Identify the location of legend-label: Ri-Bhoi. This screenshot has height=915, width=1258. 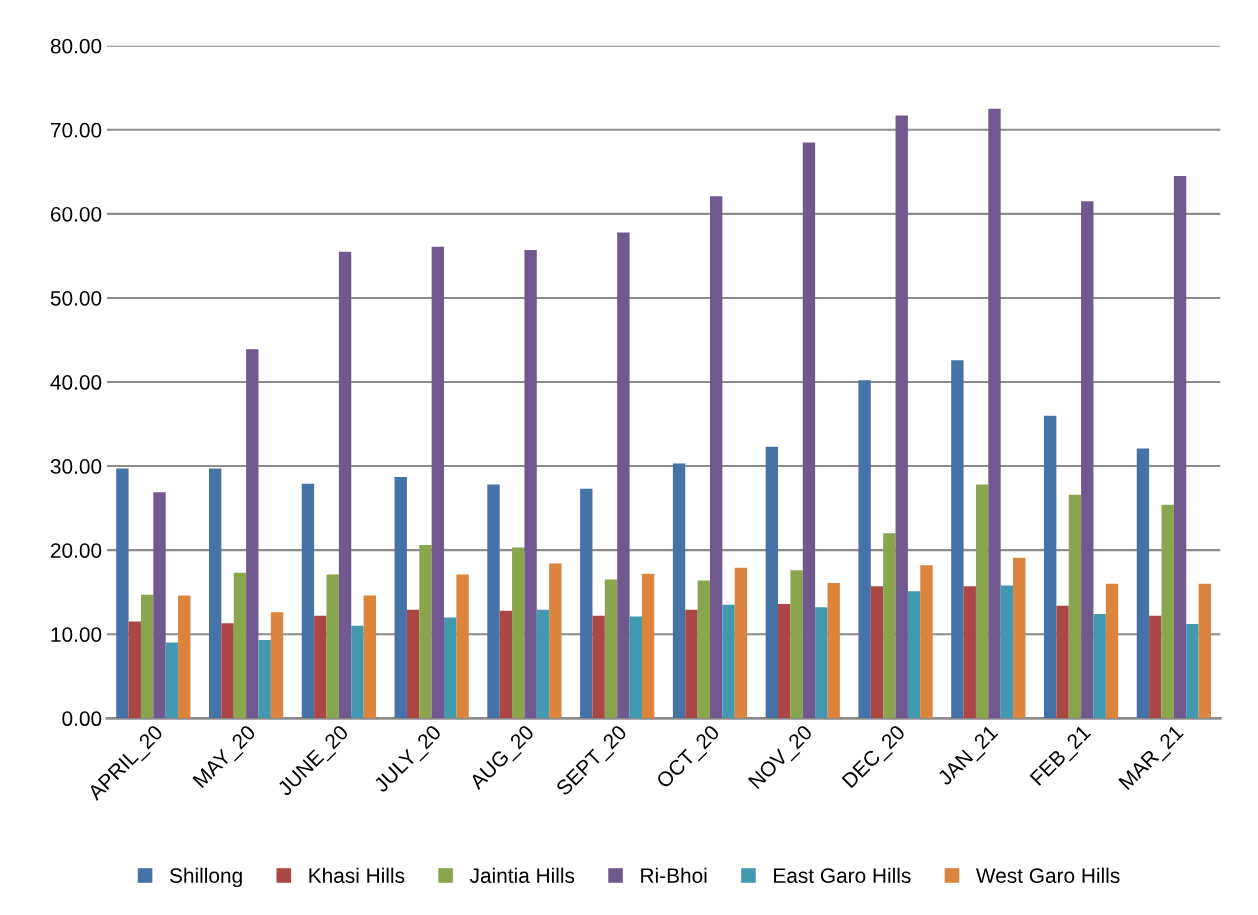
(674, 875).